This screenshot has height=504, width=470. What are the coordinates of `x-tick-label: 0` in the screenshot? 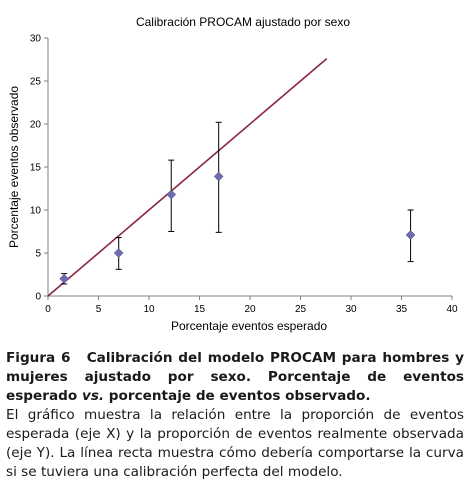 It's located at (48, 309).